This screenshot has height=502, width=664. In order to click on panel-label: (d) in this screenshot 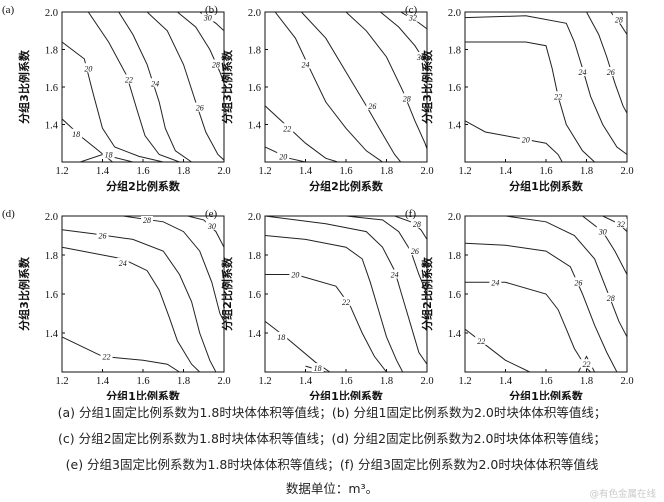, I will do `click(8, 214)`.